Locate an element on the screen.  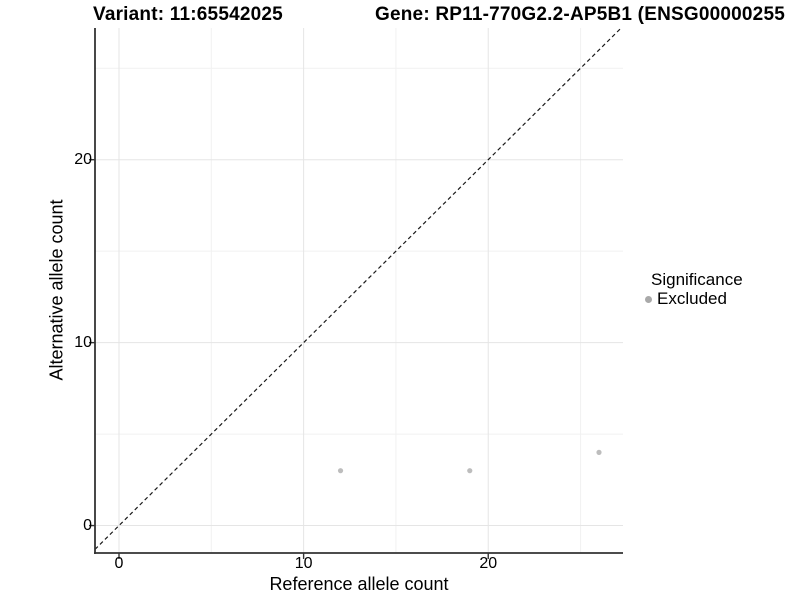
legend-item-label: Excluded is located at coordinates (692, 298).